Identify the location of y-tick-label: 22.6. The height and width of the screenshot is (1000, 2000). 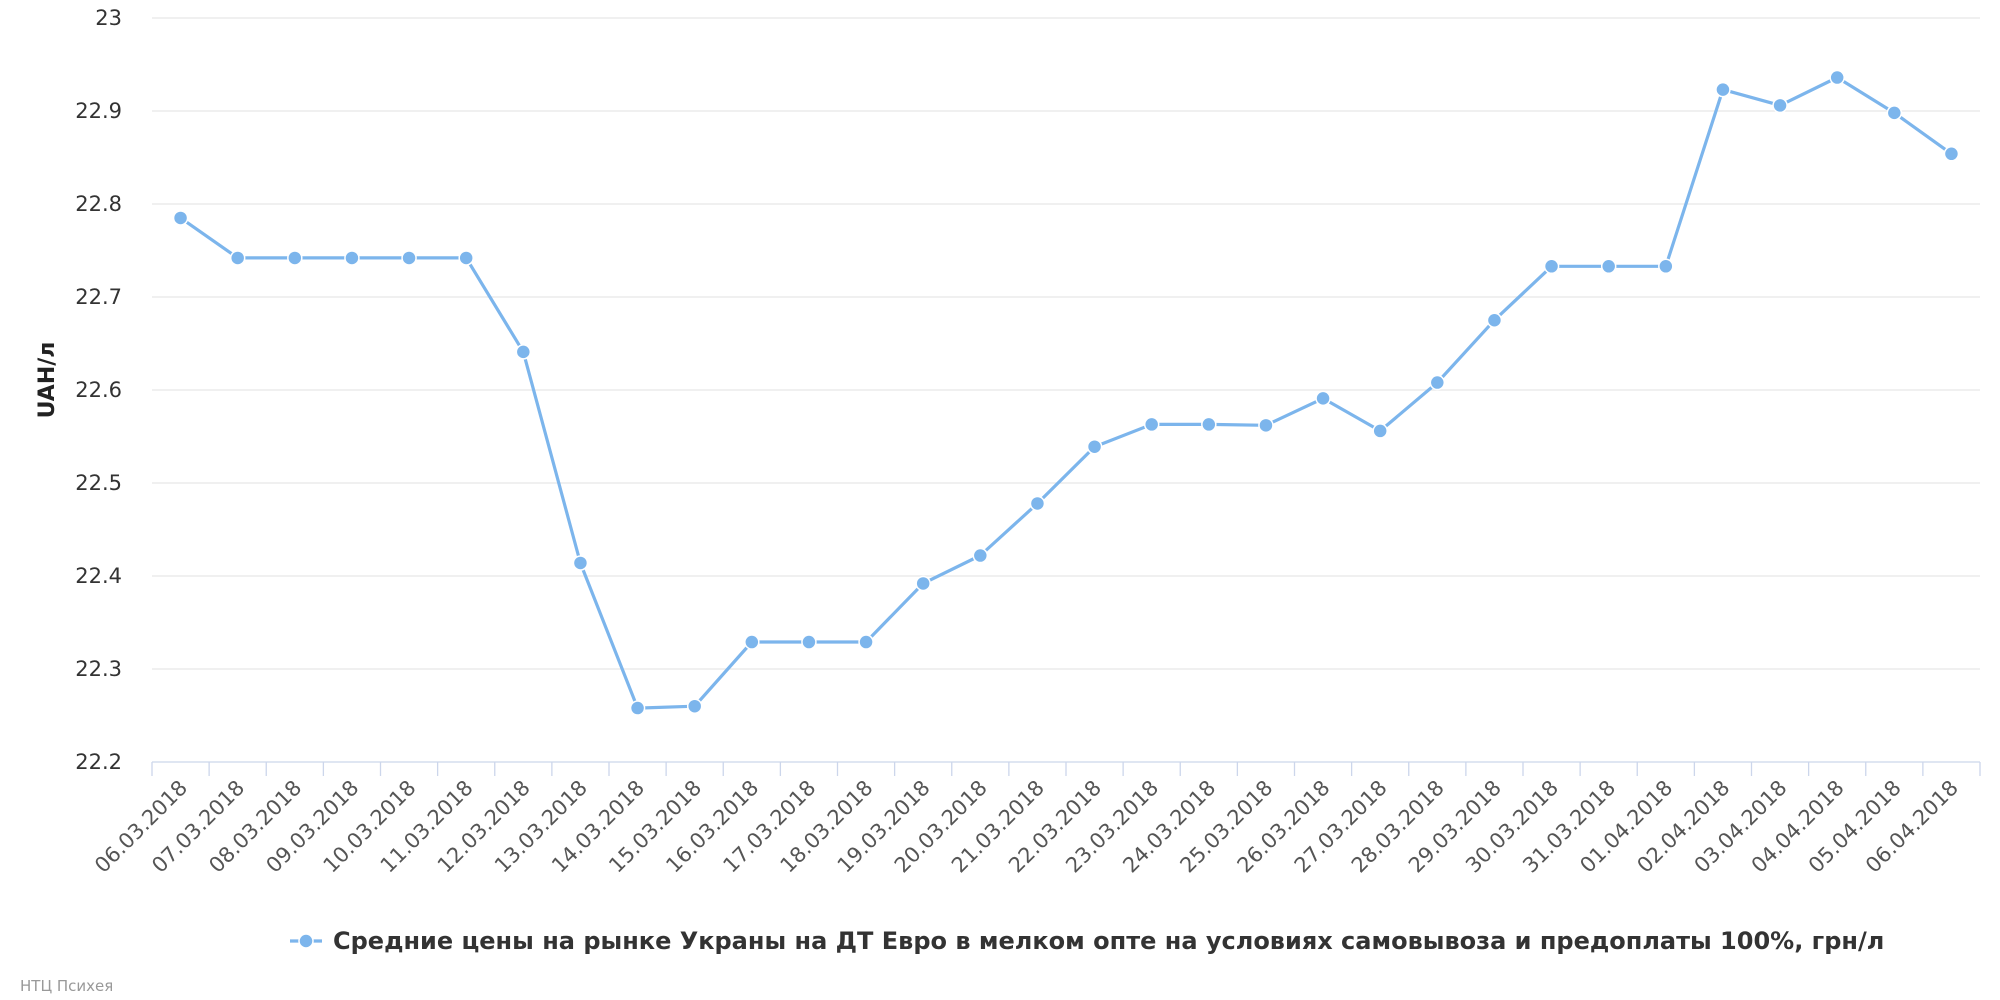
(98, 390).